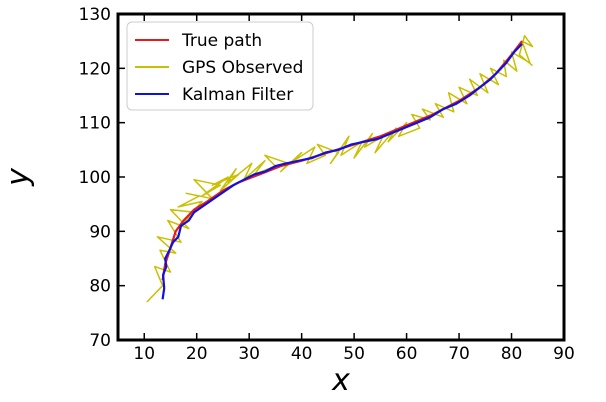  I want to click on y-tick-label: 100, so click(95, 178).